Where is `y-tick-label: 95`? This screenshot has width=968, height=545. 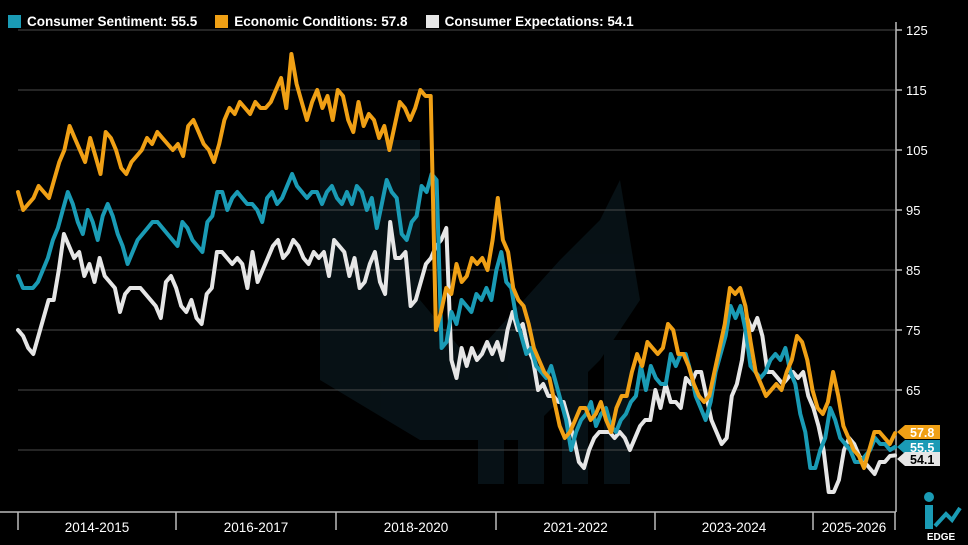 y-tick-label: 95 is located at coordinates (913, 210).